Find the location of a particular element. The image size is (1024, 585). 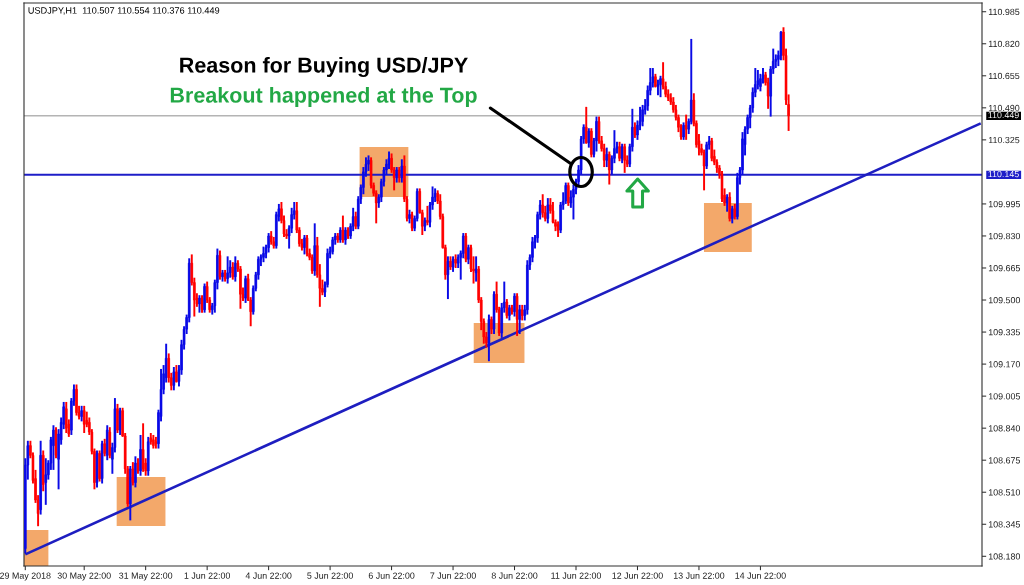

chart-title: USDJPY,H1 110.507 110.554 110.376 110.449 is located at coordinates (124, 11).